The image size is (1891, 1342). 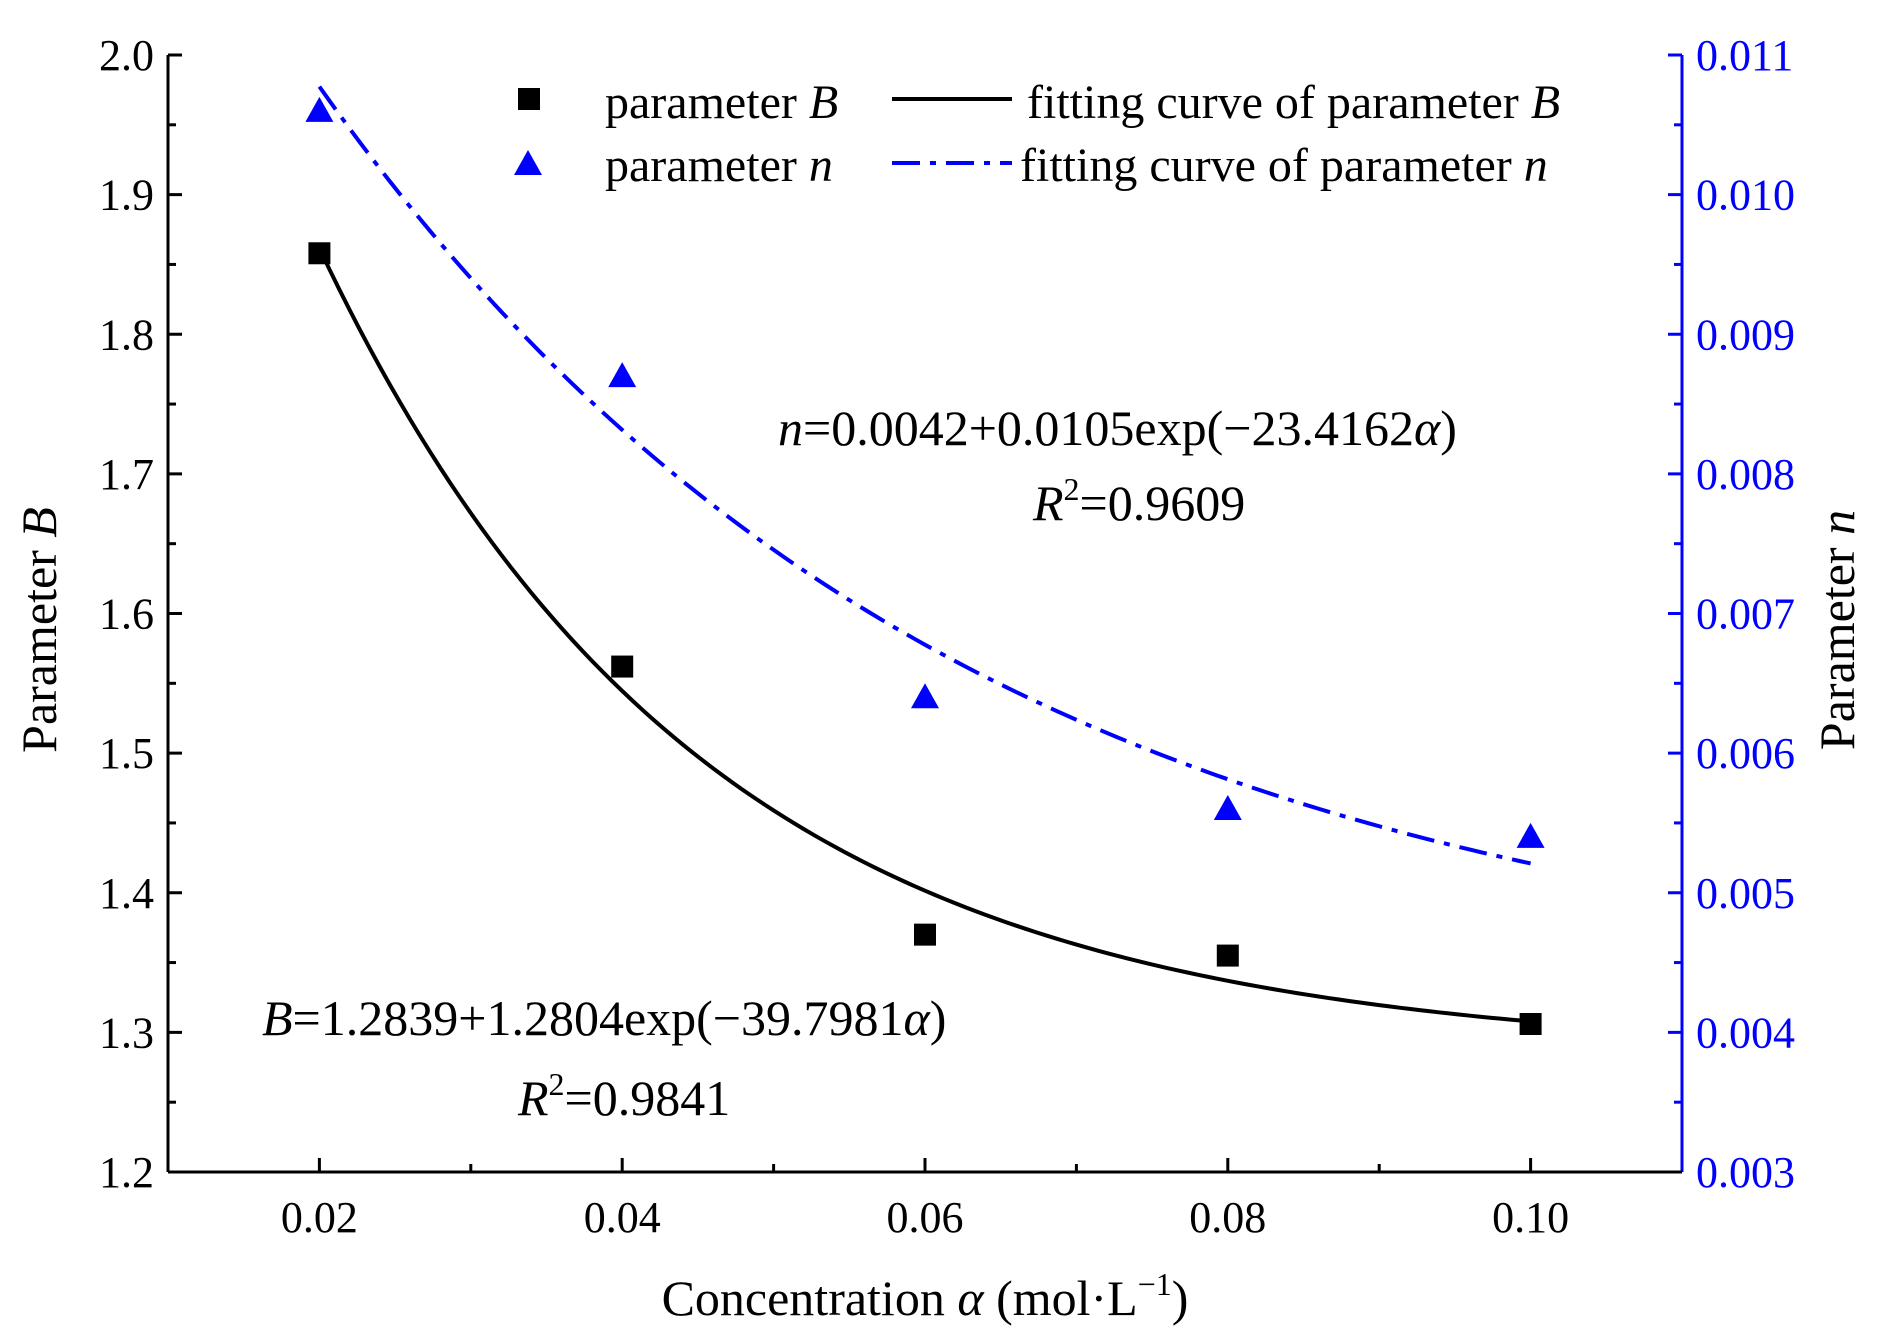 What do you see at coordinates (622, 1217) in the screenshot?
I see `x-tick-label: 0.04` at bounding box center [622, 1217].